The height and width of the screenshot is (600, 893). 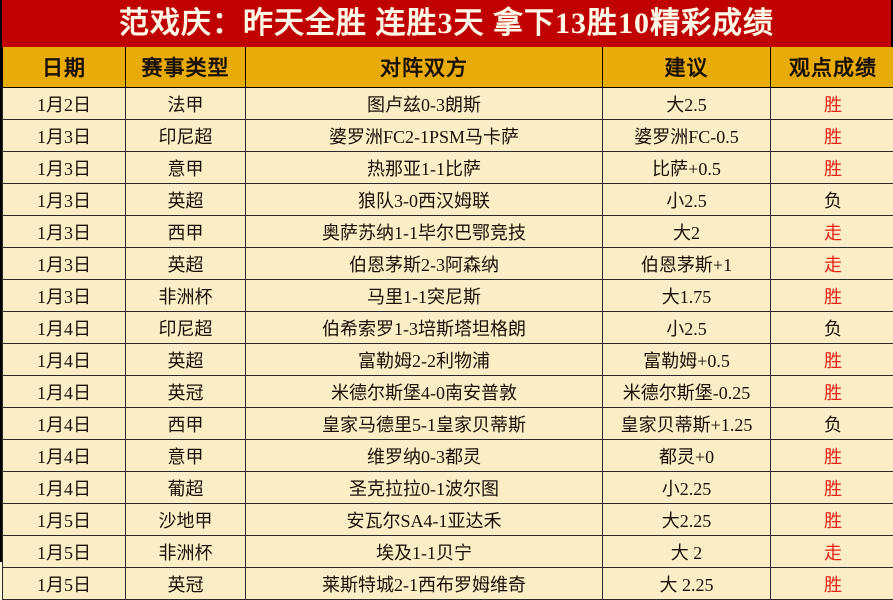 What do you see at coordinates (687, 67) in the screenshot?
I see `column-header-advice: 建议` at bounding box center [687, 67].